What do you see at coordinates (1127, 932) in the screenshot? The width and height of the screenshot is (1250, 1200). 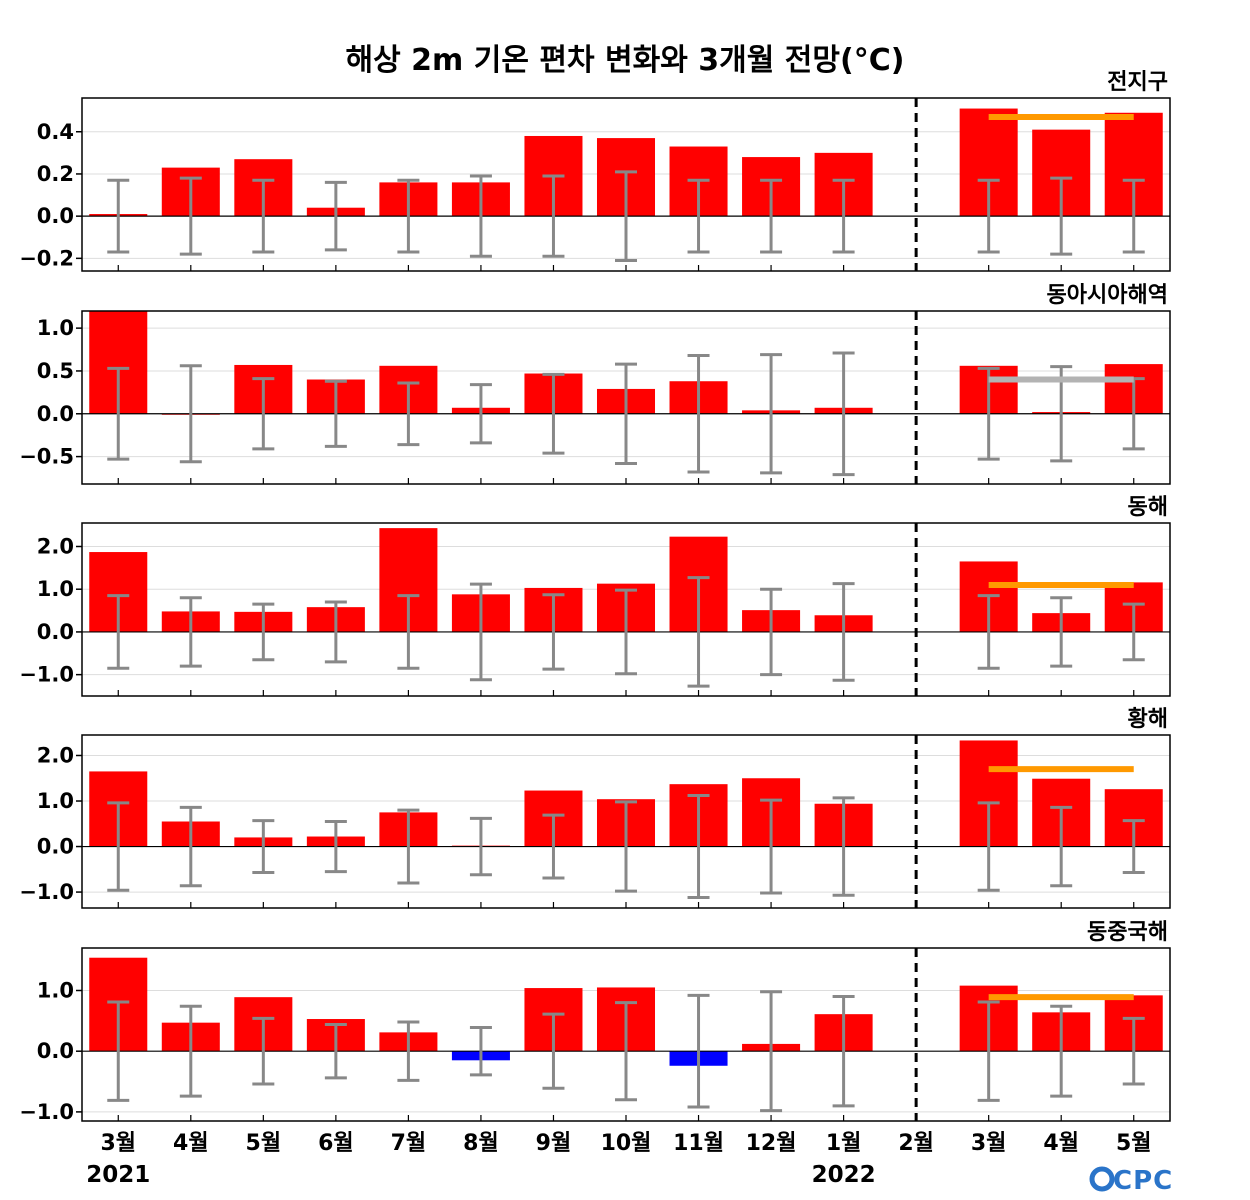 I see `panel-title: 동중국해` at bounding box center [1127, 932].